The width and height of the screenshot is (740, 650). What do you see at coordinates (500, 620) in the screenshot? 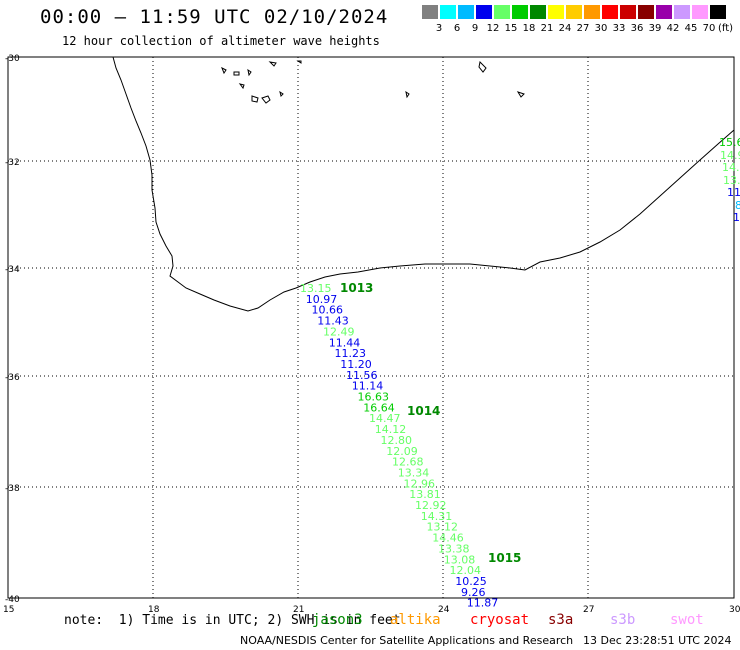
I see `satellite-cryosat: cryosat` at bounding box center [500, 620].